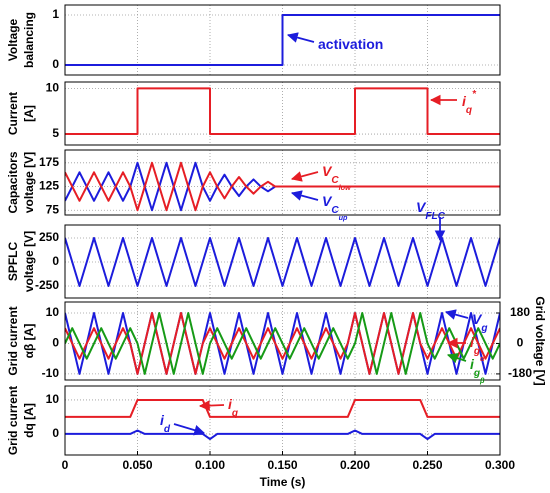 This screenshot has width=550, height=493. I want to click on annotation: VClow, so click(337, 177).